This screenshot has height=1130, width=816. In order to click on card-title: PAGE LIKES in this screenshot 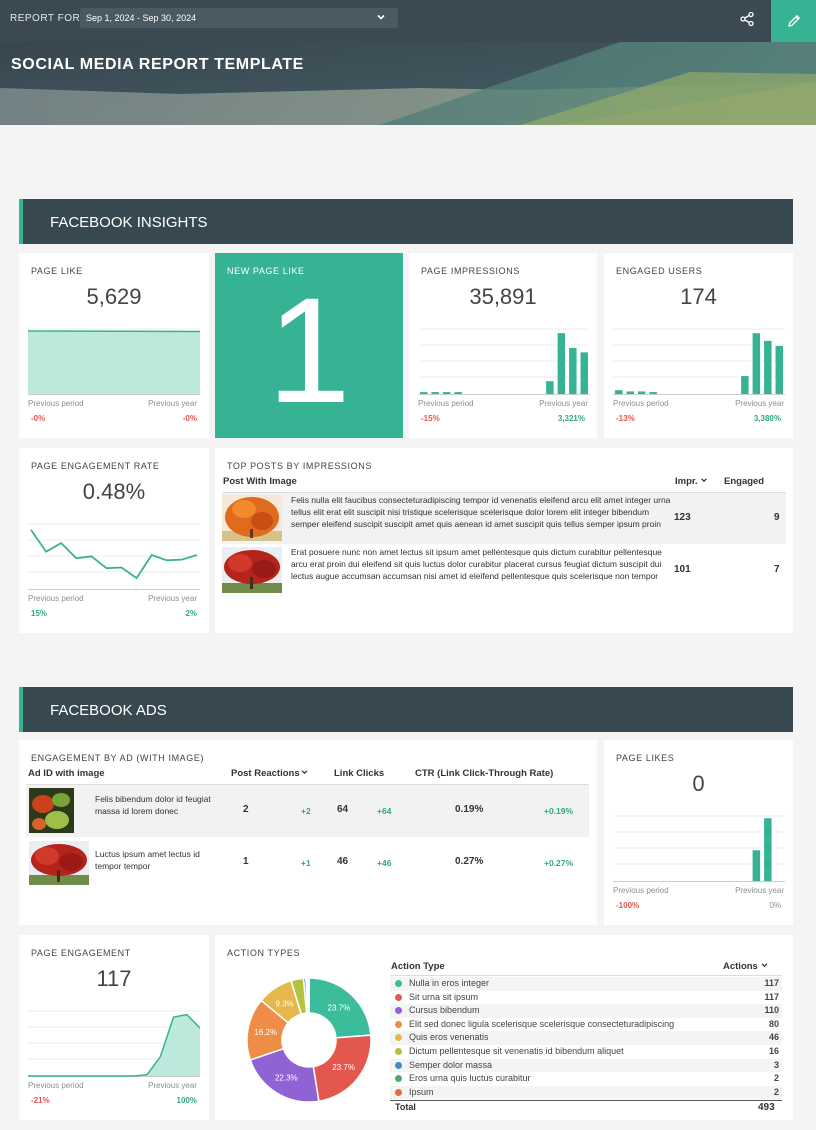, I will do `click(645, 758)`.